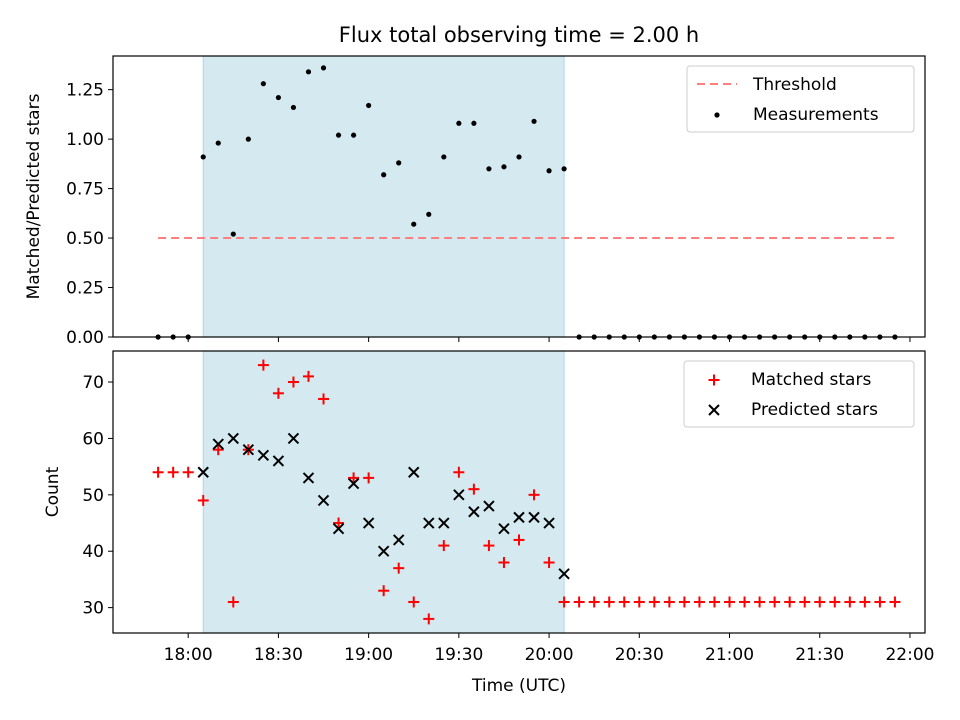  Describe the element at coordinates (93, 383) in the screenshot. I see `bottom-ytick-label: 70` at that location.